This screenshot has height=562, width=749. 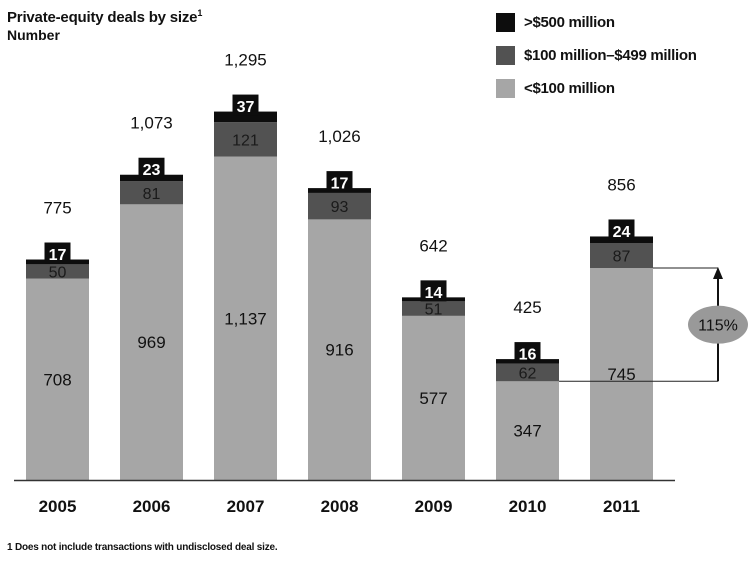 I want to click on total-label-2010: 425, so click(x=527, y=307).